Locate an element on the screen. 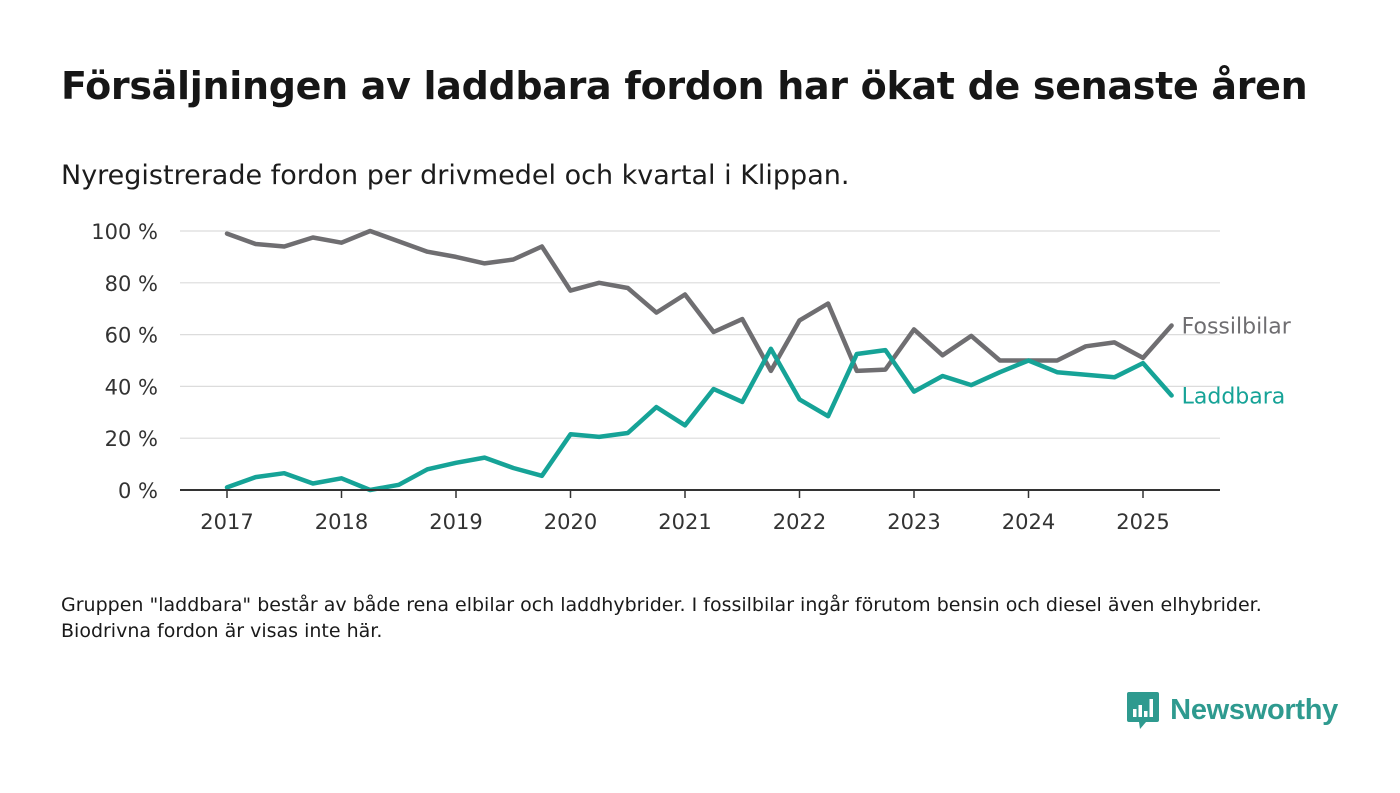 Image resolution: width=1400 pixels, height=793 pixels. brand-name: Newsworthy is located at coordinates (1254, 709).